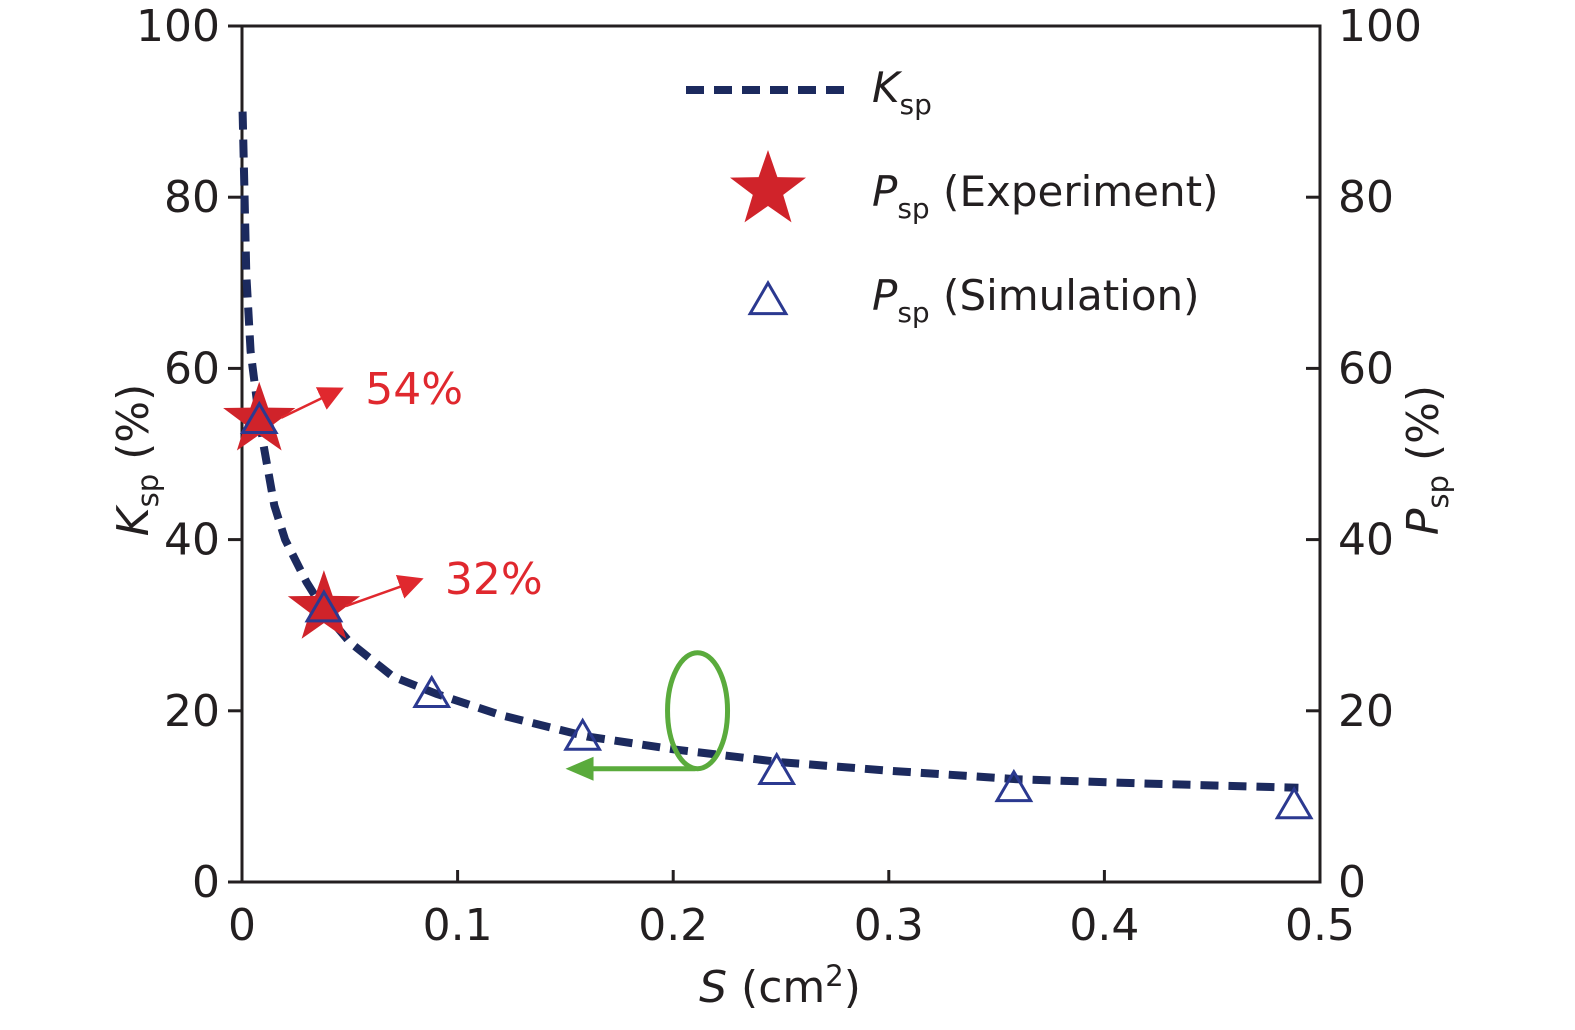 The height and width of the screenshot is (1030, 1575). Describe the element at coordinates (768, 298) in the screenshot. I see `legend-key-triangle` at that location.